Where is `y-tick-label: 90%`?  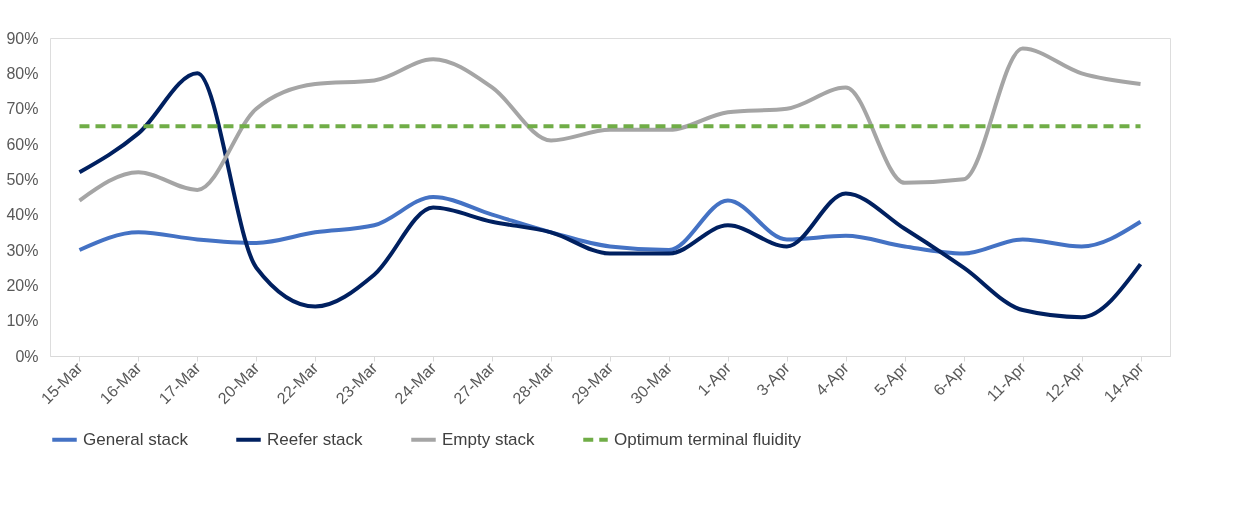
y-tick-label: 90% is located at coordinates (22, 38).